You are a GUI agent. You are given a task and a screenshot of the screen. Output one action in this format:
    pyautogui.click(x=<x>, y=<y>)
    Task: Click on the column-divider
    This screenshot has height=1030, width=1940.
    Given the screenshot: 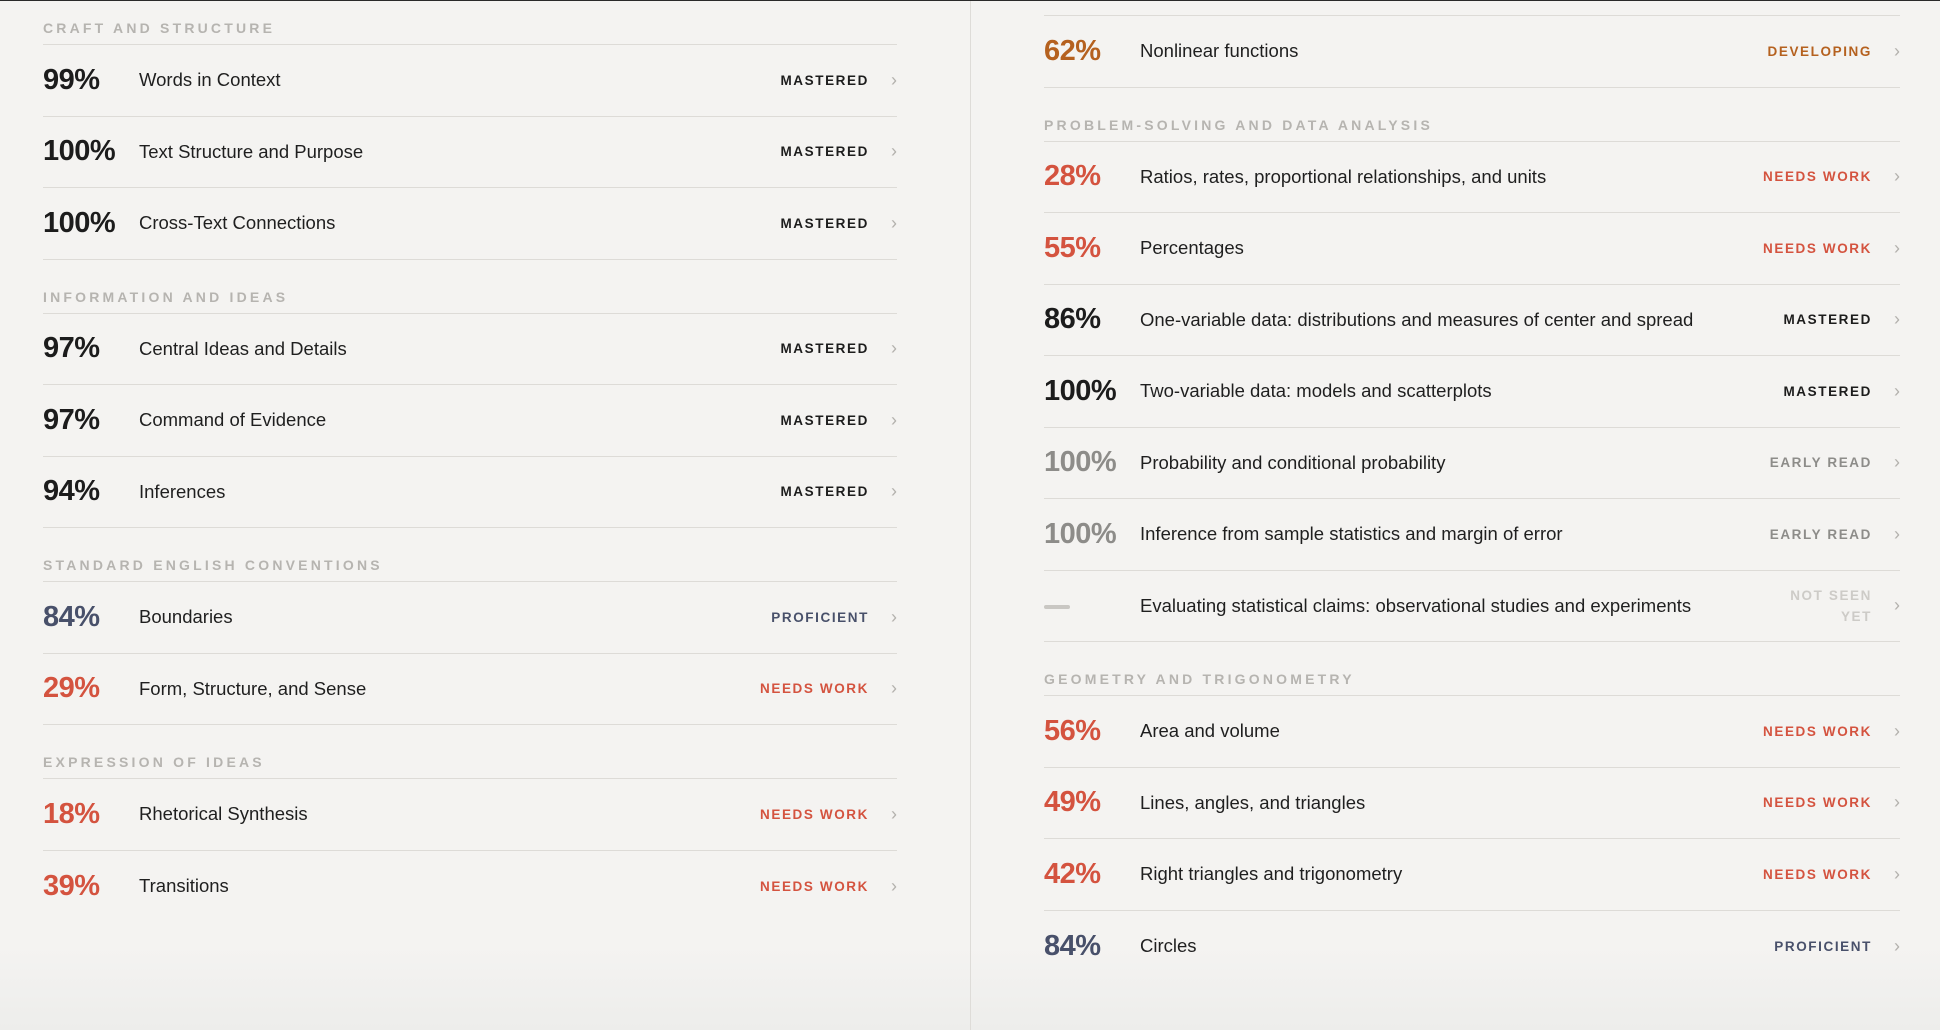 What is the action you would take?
    pyautogui.click(x=970, y=515)
    